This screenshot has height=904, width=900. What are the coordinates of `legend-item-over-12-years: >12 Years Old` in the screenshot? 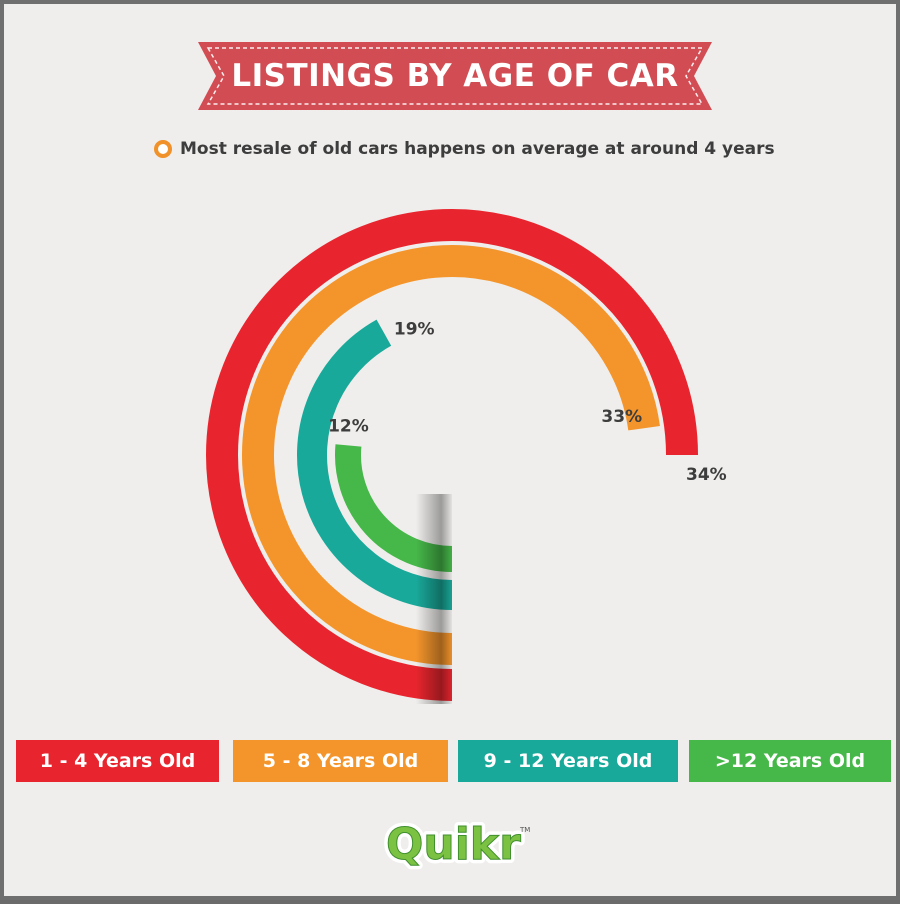 It's located at (790, 761).